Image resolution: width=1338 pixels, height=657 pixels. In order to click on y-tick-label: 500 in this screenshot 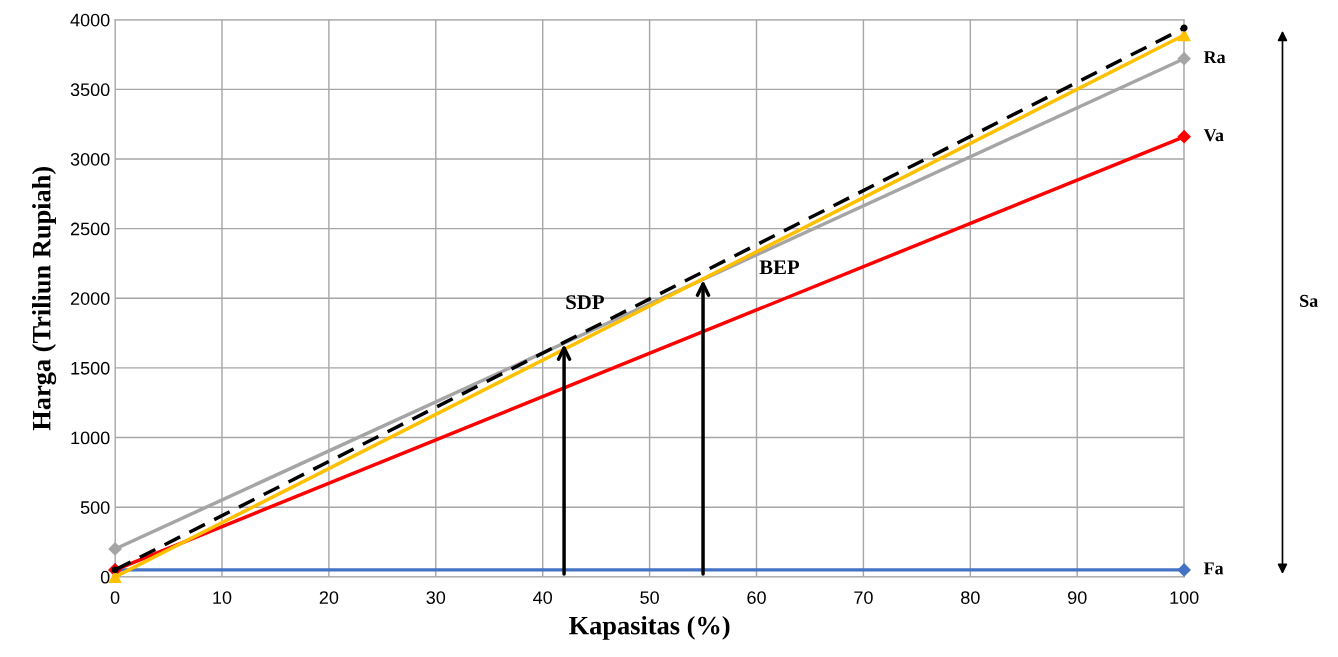, I will do `click(95, 507)`.